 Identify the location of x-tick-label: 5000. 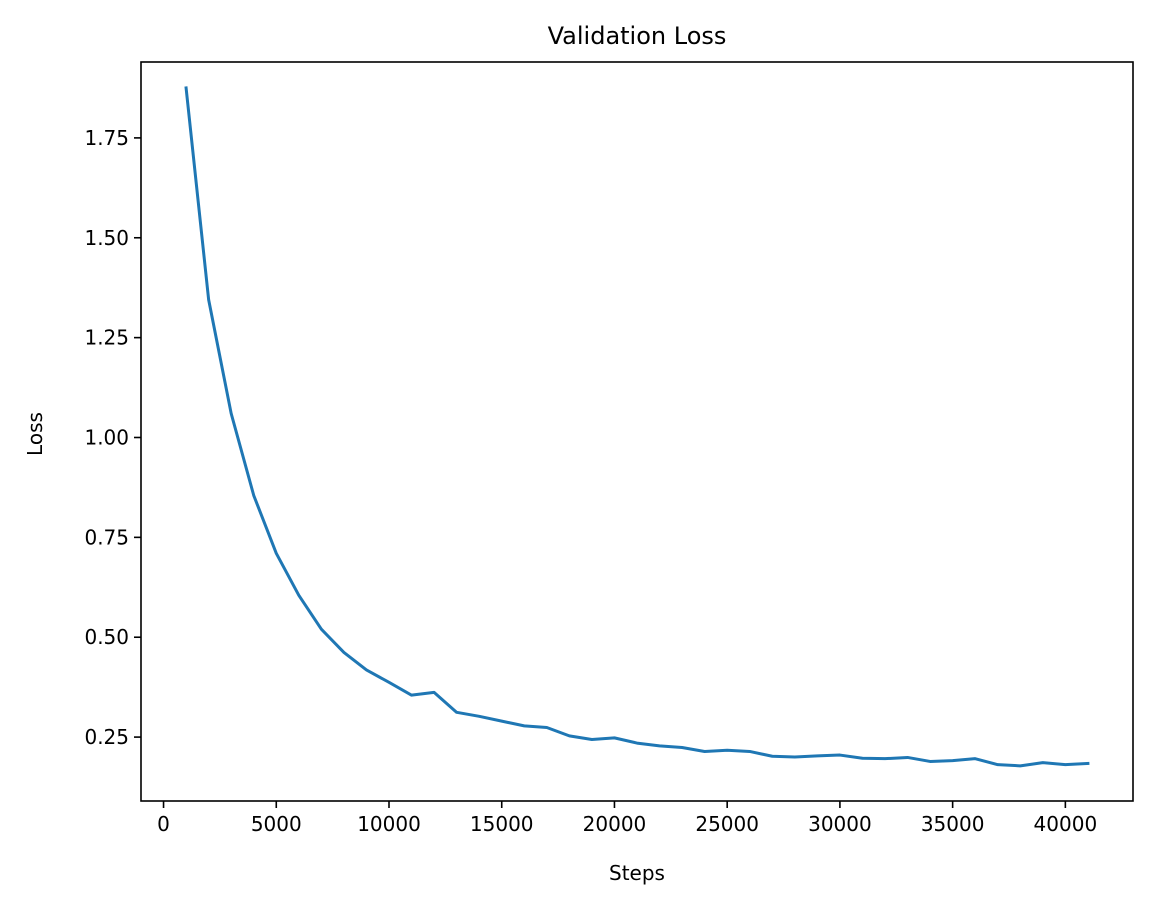
(276, 824).